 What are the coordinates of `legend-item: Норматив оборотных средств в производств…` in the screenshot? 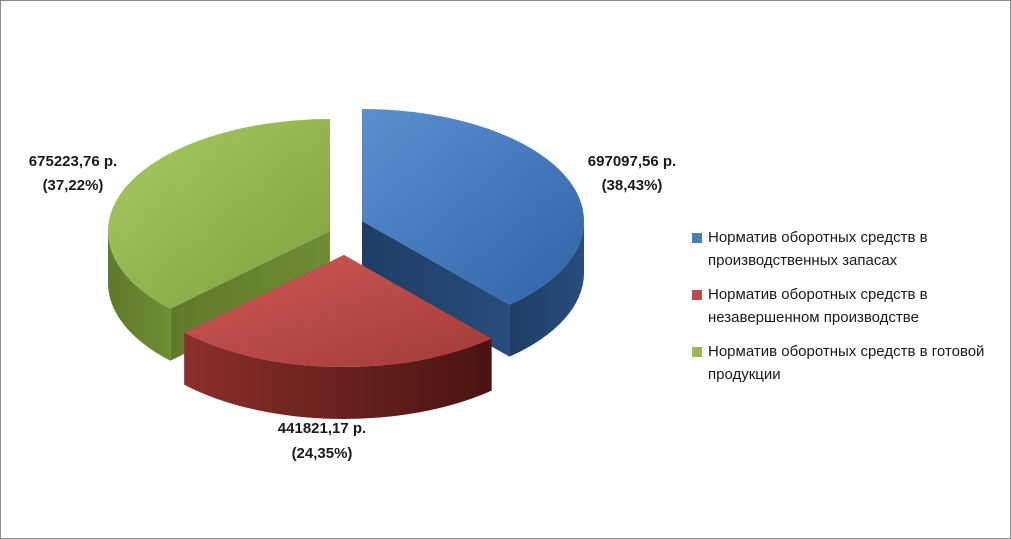 It's located at (847, 249).